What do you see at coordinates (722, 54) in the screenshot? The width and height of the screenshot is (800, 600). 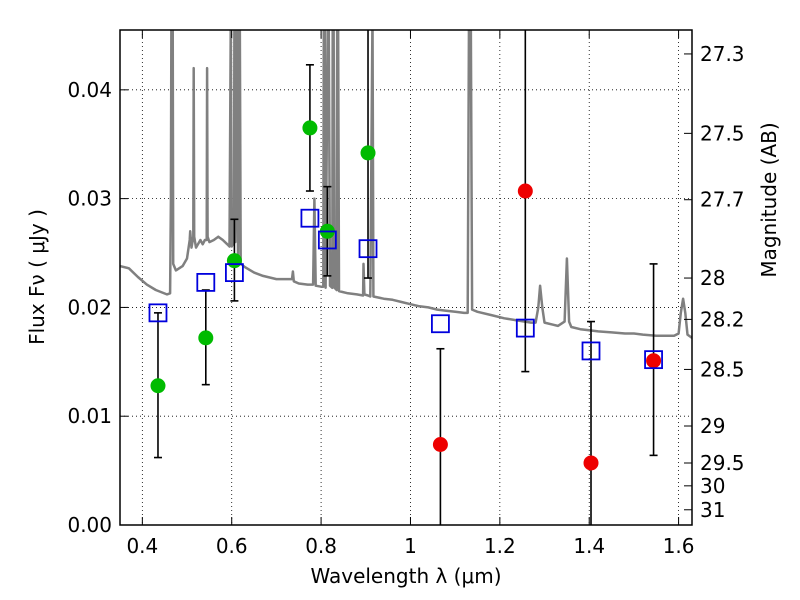 I see `right-tick-label: 27.3` at bounding box center [722, 54].